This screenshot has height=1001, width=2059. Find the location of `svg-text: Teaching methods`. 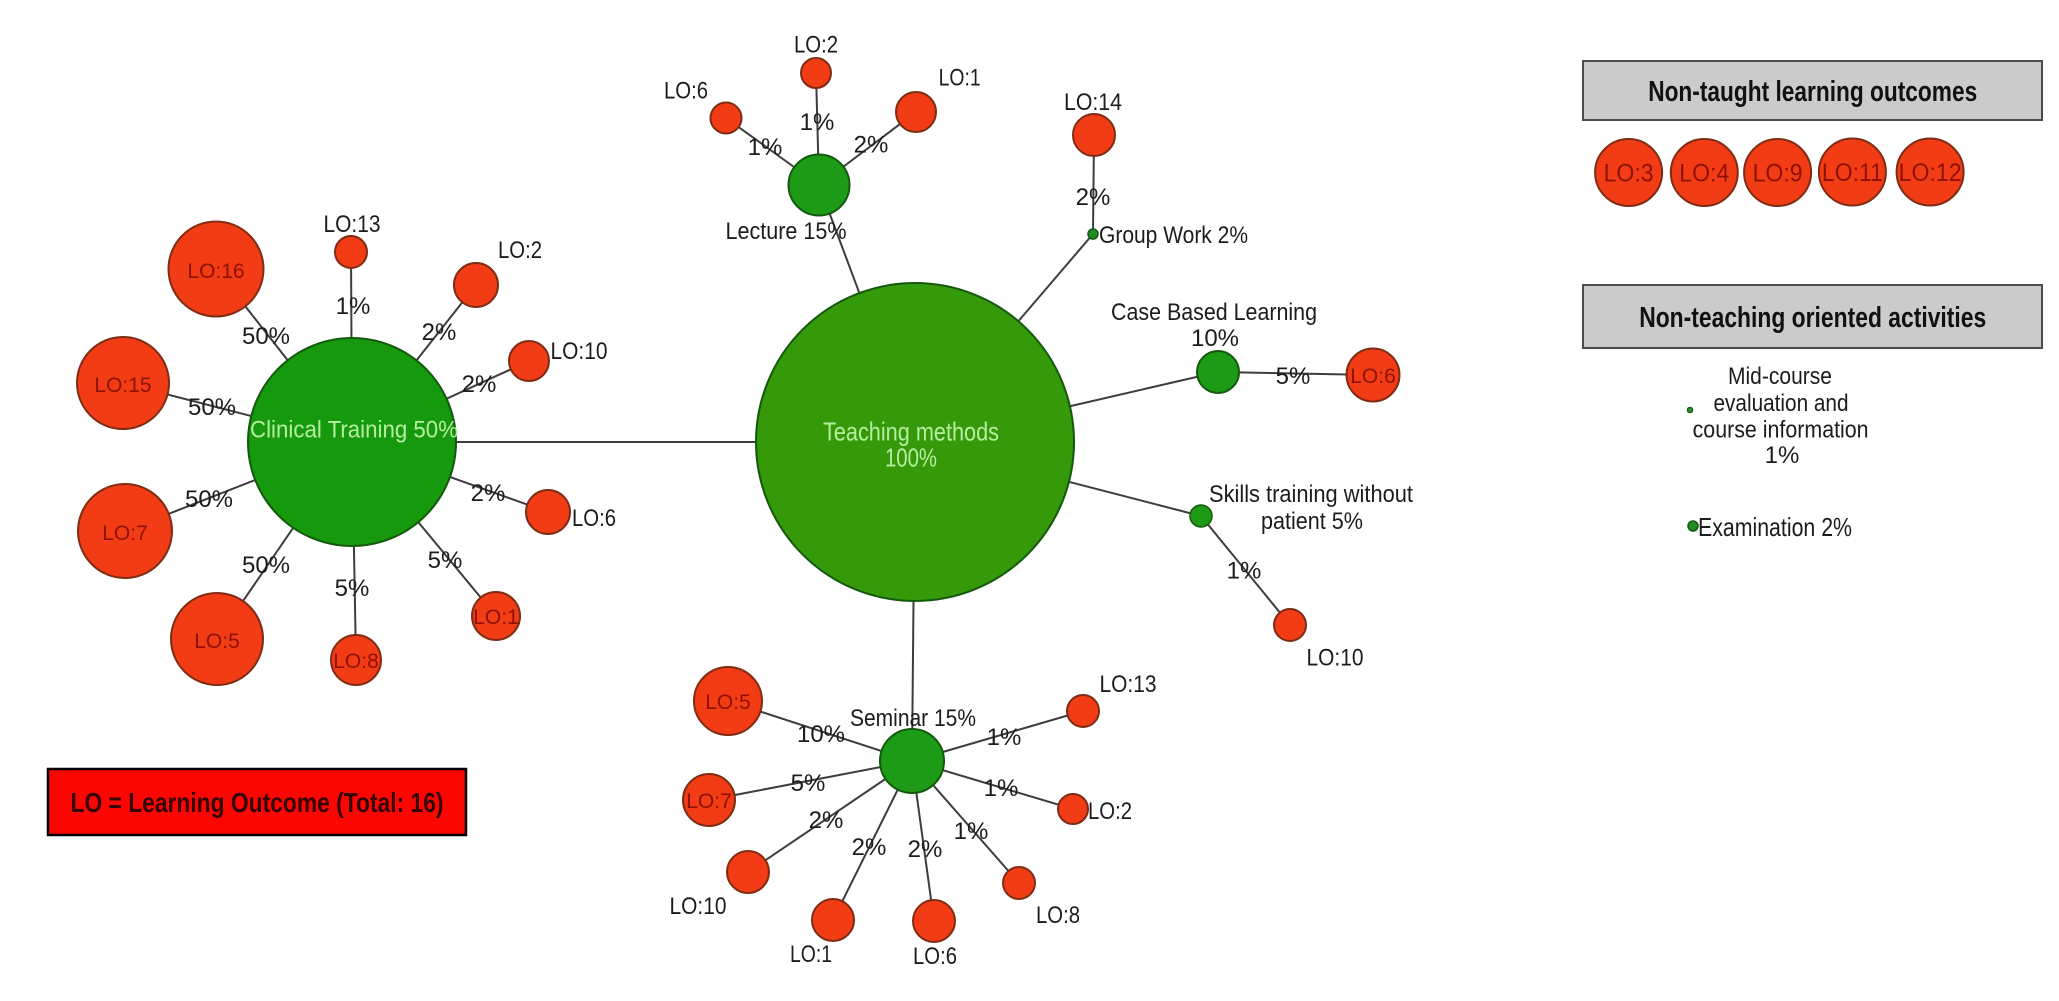

svg-text: Teaching methods is located at coordinates (911, 432).